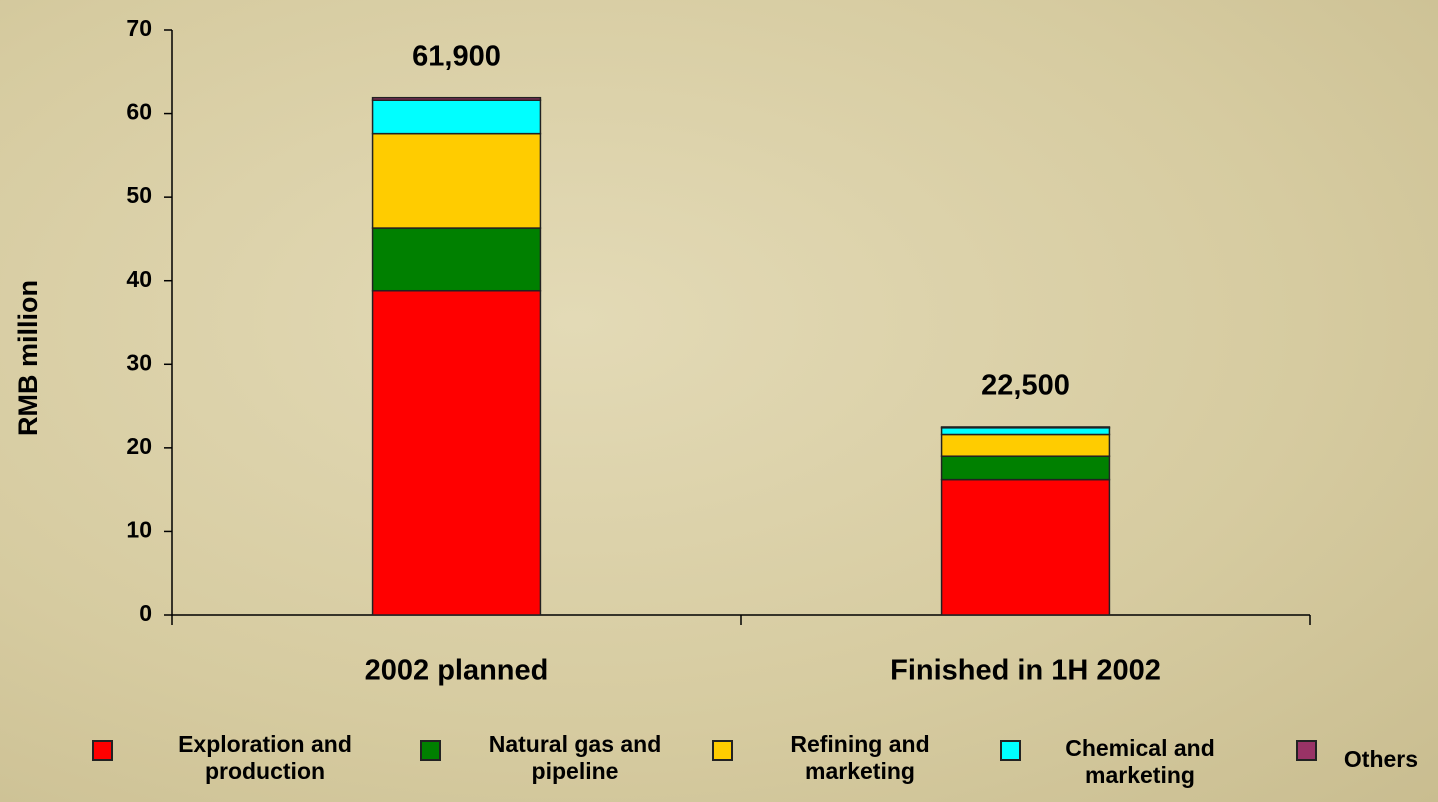 The image size is (1438, 802). Describe the element at coordinates (139, 195) in the screenshot. I see `y-tick-label: 50` at that location.